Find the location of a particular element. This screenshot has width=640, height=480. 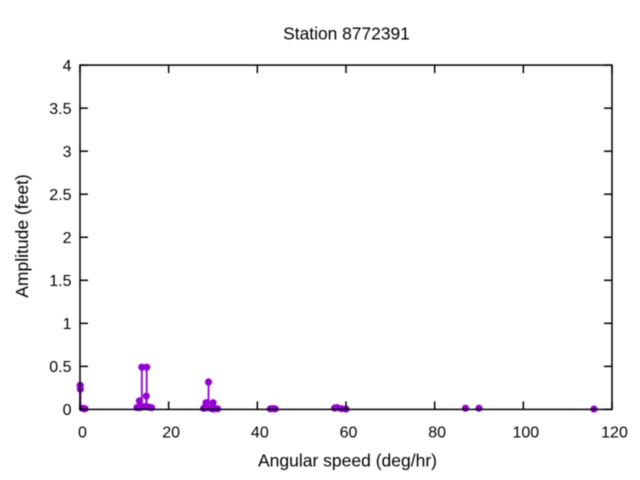

svg-text: 100 is located at coordinates (525, 432).